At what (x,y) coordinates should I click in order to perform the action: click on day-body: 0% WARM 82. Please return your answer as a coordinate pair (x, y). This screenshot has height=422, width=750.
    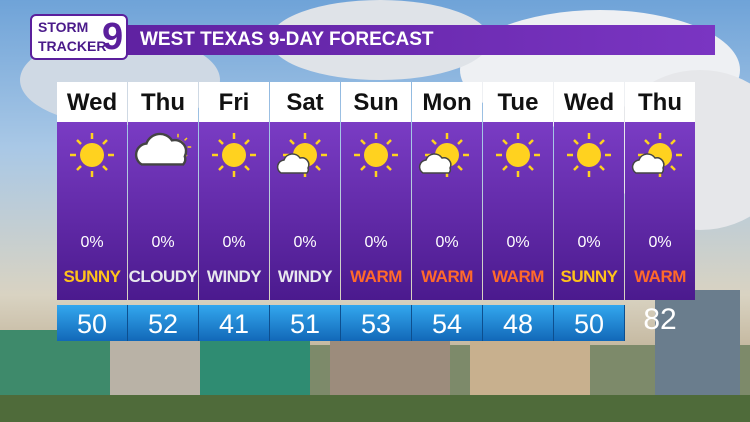
    Looking at the image, I should click on (660, 229).